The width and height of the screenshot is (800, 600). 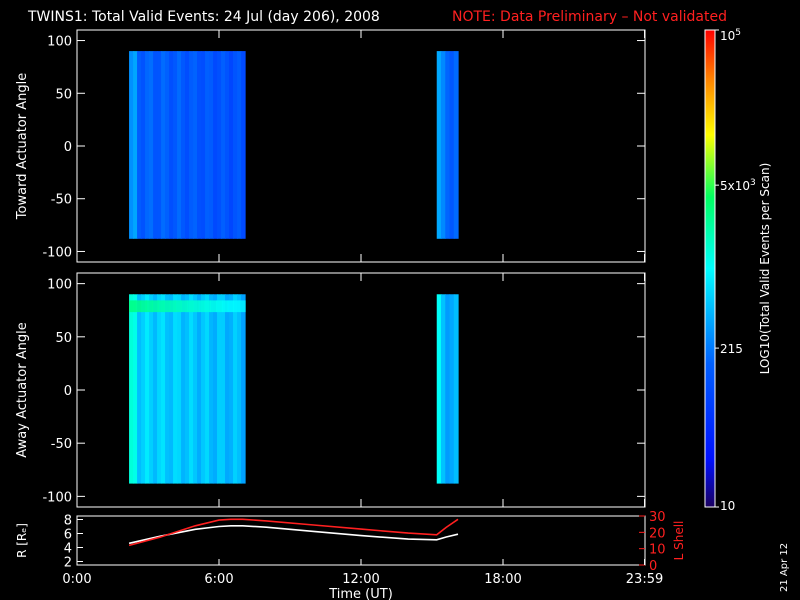 I want to click on y2-tick-label: 30, so click(x=657, y=517).